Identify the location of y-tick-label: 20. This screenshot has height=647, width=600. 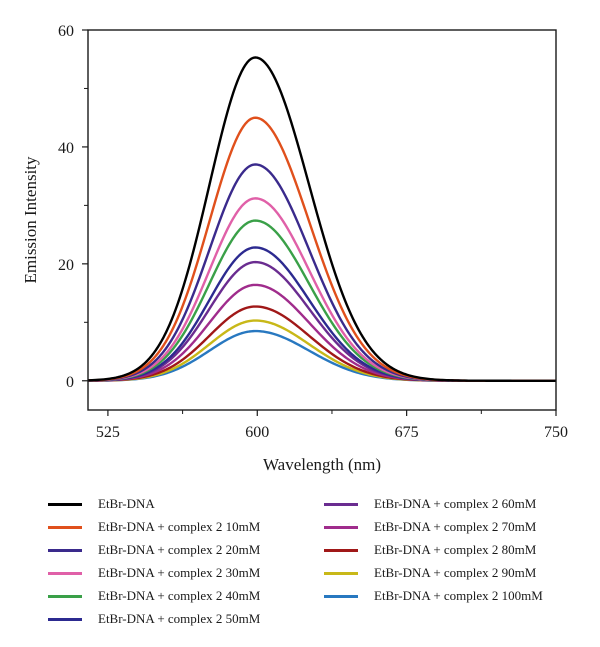
(66, 265).